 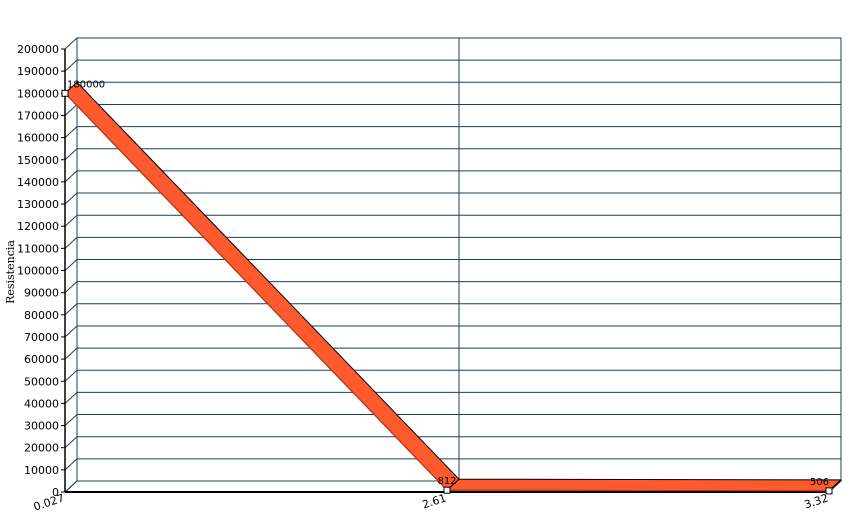 What do you see at coordinates (38, 71) in the screenshot?
I see `y-tick-label: 190000` at bounding box center [38, 71].